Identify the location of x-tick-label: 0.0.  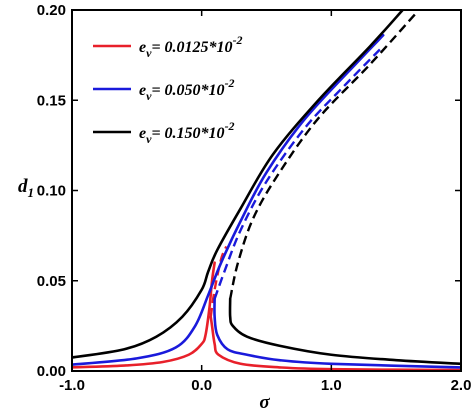
(201, 385).